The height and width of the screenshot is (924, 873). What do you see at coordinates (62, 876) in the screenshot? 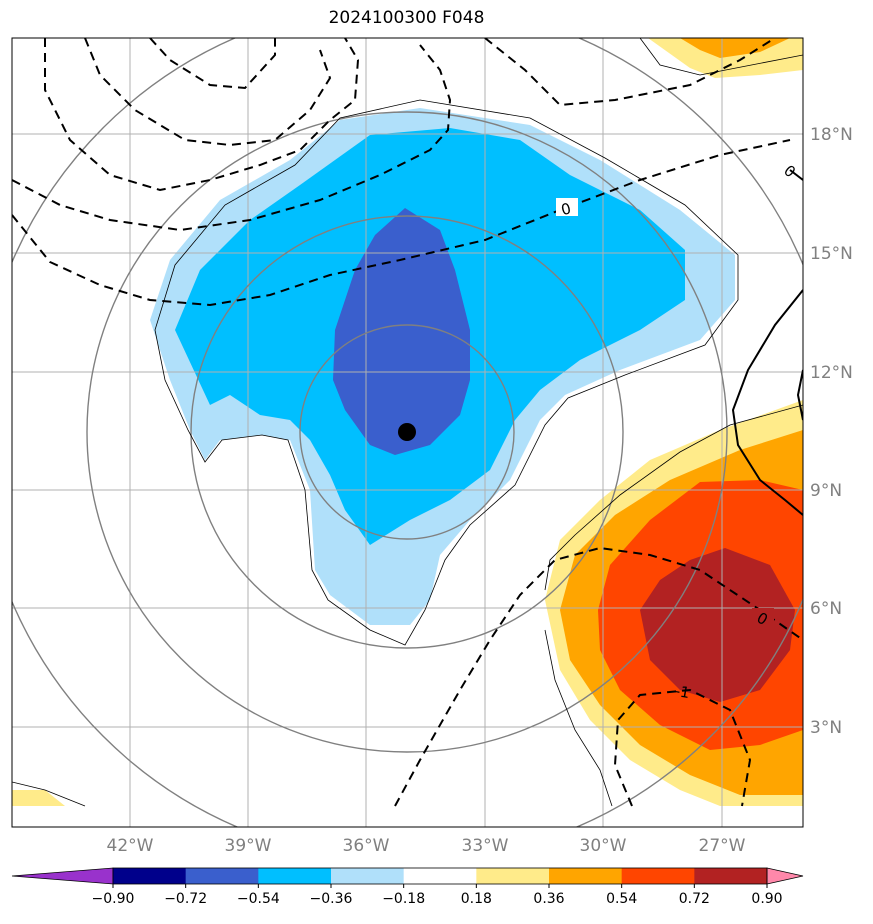
I see `colorbar-extend-low` at bounding box center [62, 876].